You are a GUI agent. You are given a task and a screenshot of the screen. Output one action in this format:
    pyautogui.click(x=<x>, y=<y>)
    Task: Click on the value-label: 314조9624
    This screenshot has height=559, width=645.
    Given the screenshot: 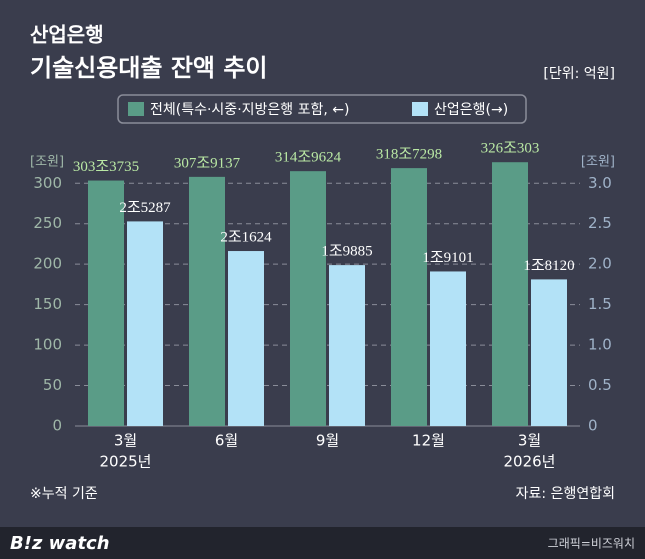 What is the action you would take?
    pyautogui.click(x=308, y=158)
    